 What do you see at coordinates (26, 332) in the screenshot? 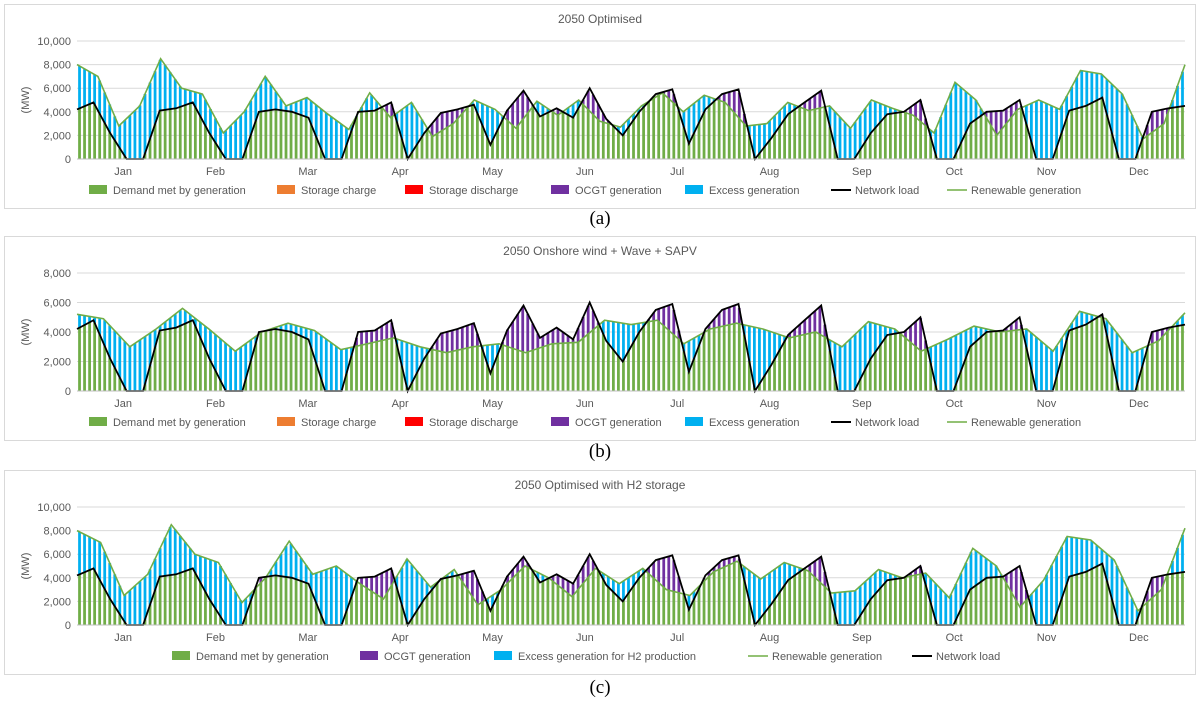
I see `y-axis-label: (MW)` at bounding box center [26, 332].